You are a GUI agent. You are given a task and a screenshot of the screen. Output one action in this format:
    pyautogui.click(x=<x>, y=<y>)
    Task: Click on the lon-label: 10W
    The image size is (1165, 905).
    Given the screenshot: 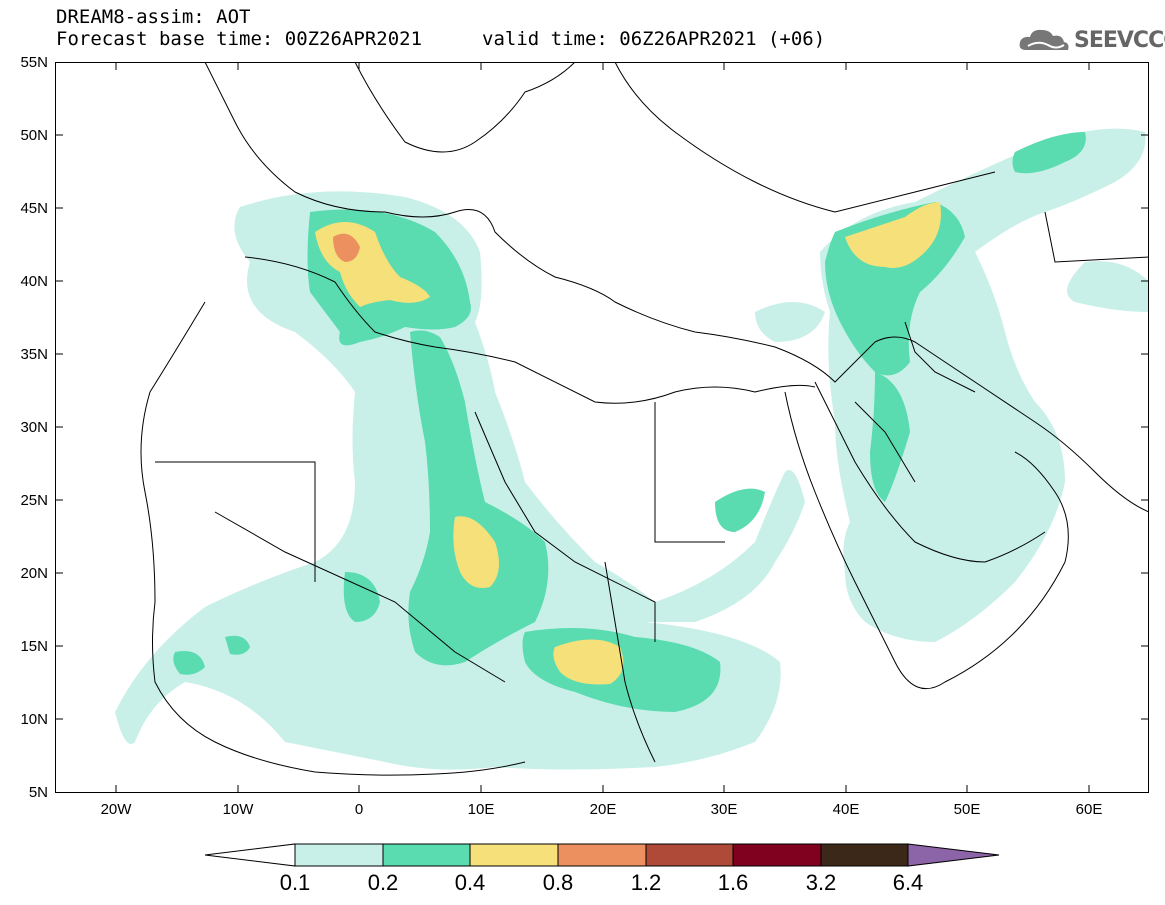 What is the action you would take?
    pyautogui.click(x=238, y=809)
    